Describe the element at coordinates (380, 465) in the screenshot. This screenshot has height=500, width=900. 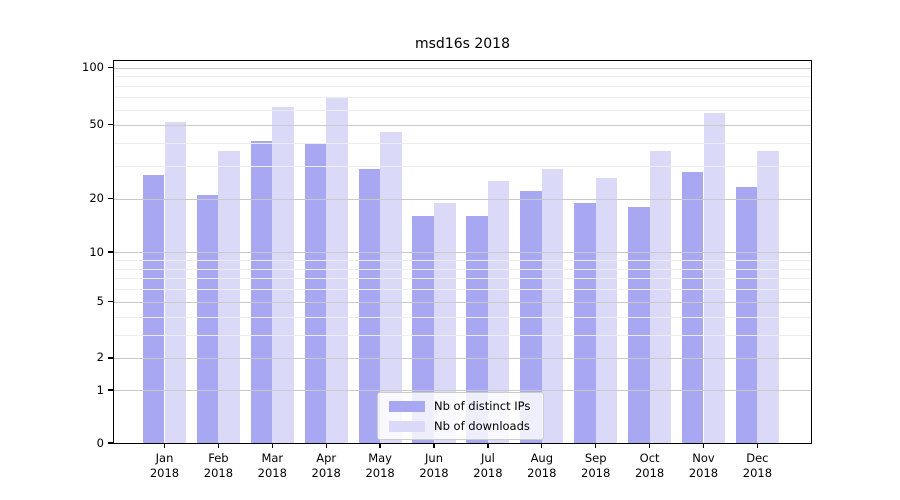
I see `x-tick-label: May 2018` at that location.